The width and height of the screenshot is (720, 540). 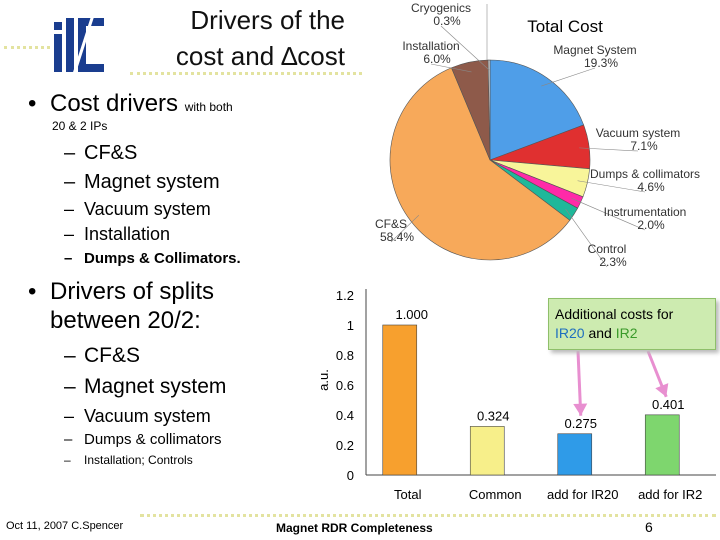 I want to click on pie-title: Total Cost, so click(x=565, y=26).